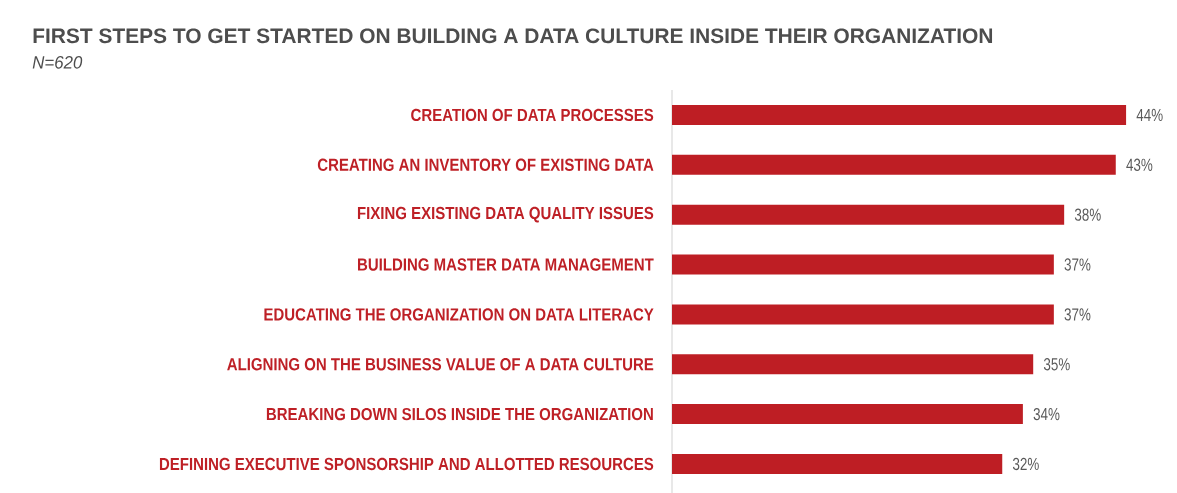 This screenshot has height=493, width=1177. What do you see at coordinates (459, 414) in the screenshot?
I see `y-tick-label: BREAKING DOWN SILOS INSIDE THE ORGANIZATION` at bounding box center [459, 414].